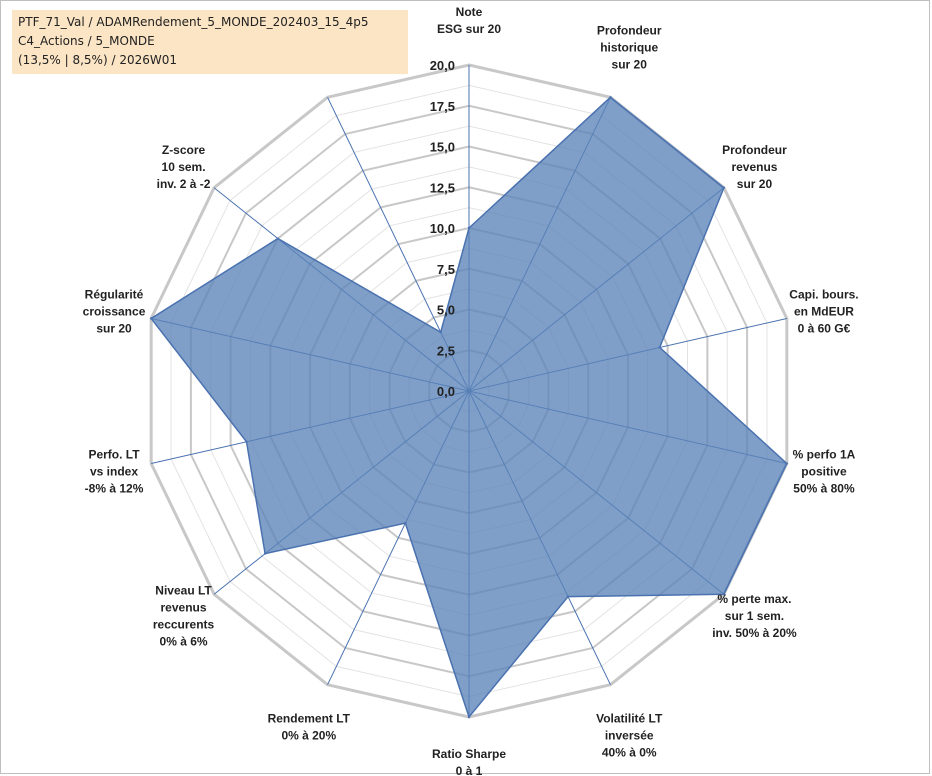 This screenshot has width=932, height=776. I want to click on tick-label: 12,5, so click(442, 187).